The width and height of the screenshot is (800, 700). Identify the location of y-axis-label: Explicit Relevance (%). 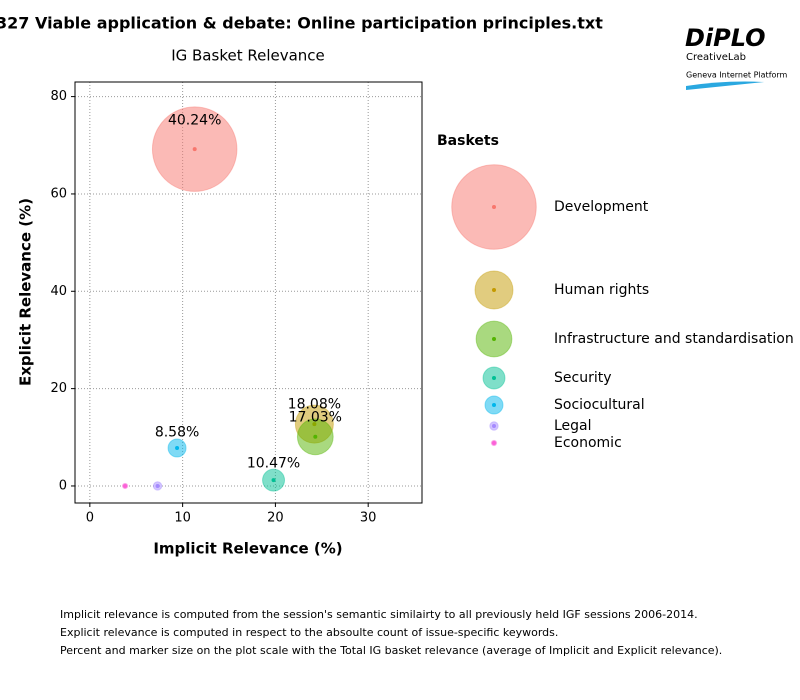
(26, 292).